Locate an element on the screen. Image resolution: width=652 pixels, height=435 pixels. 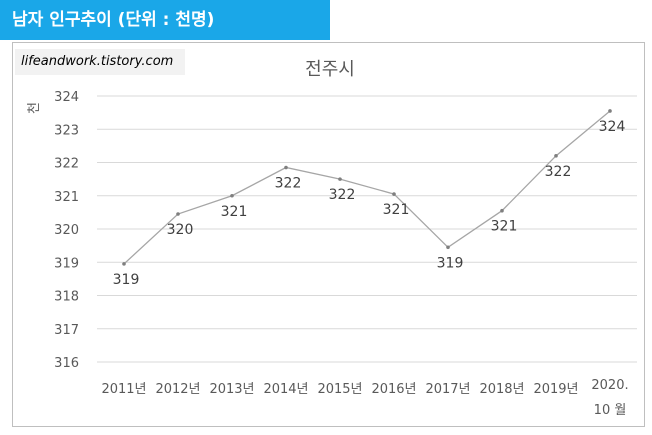
x-tick-label: 2014년 is located at coordinates (285, 389).